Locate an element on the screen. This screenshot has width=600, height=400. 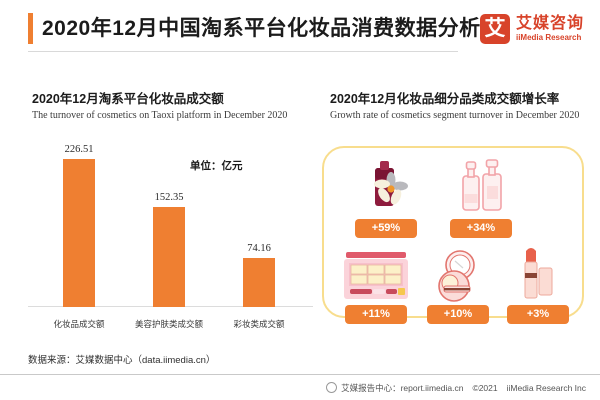
bar-value-label: 226.51 is located at coordinates (79, 149).